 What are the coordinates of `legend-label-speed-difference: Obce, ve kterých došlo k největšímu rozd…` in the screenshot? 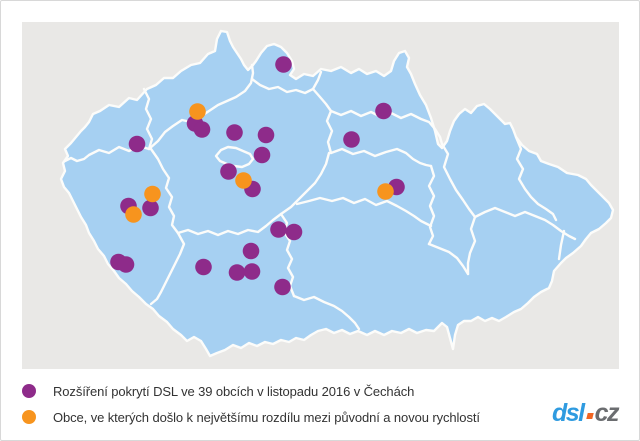 It's located at (266, 417).